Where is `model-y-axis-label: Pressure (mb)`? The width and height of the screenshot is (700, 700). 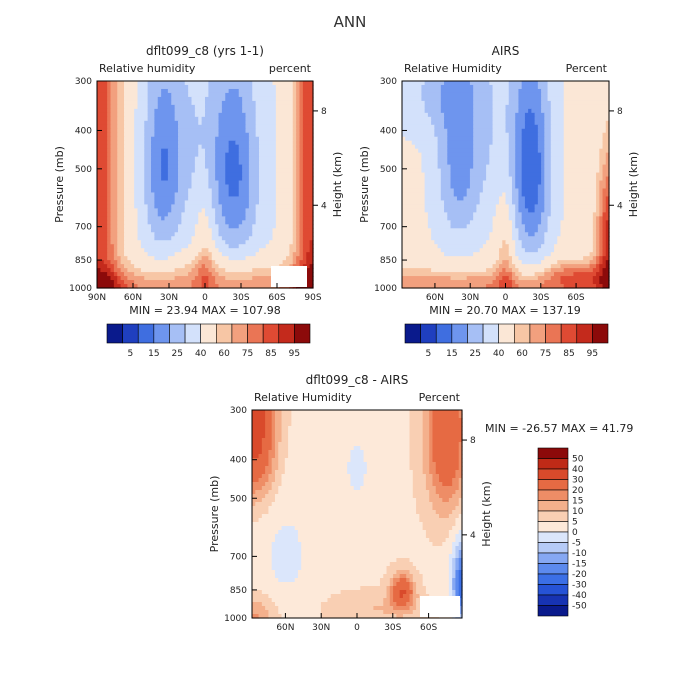 model-y-axis-label: Pressure (mb) is located at coordinates (59, 184).